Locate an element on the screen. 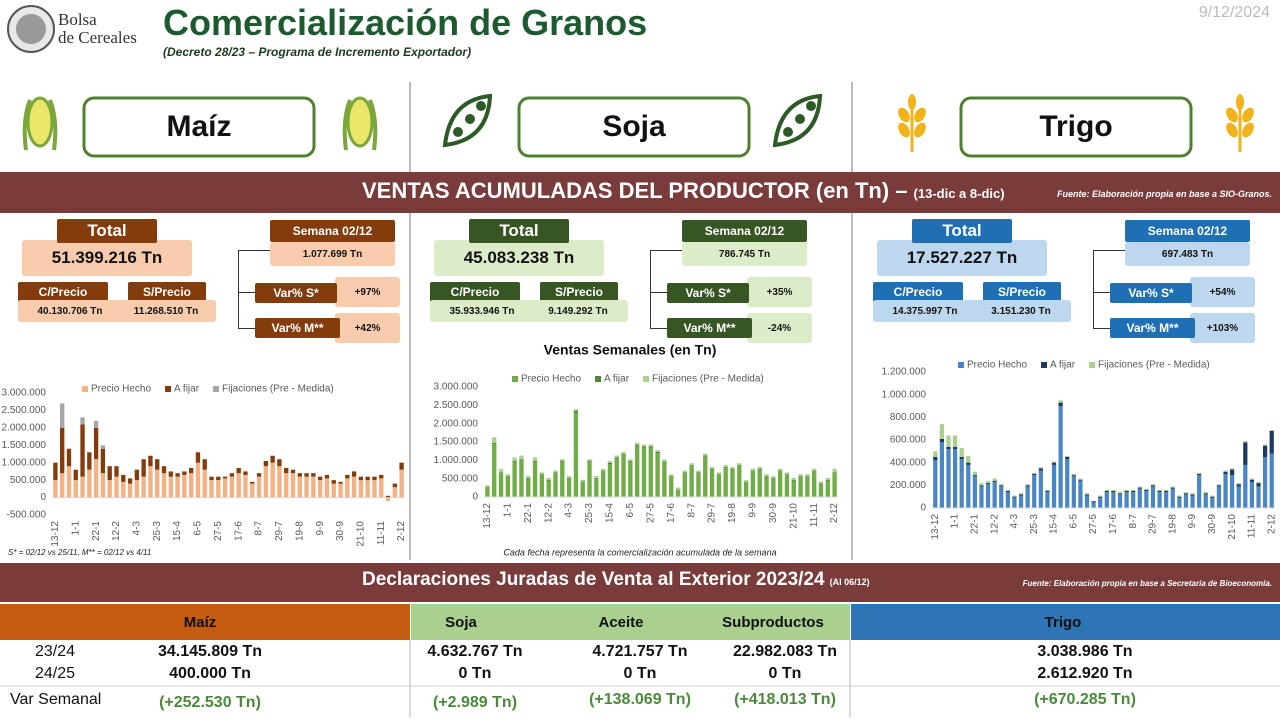 The height and width of the screenshot is (720, 1280). table-value: (+670.285 Tn) is located at coordinates (1085, 699).